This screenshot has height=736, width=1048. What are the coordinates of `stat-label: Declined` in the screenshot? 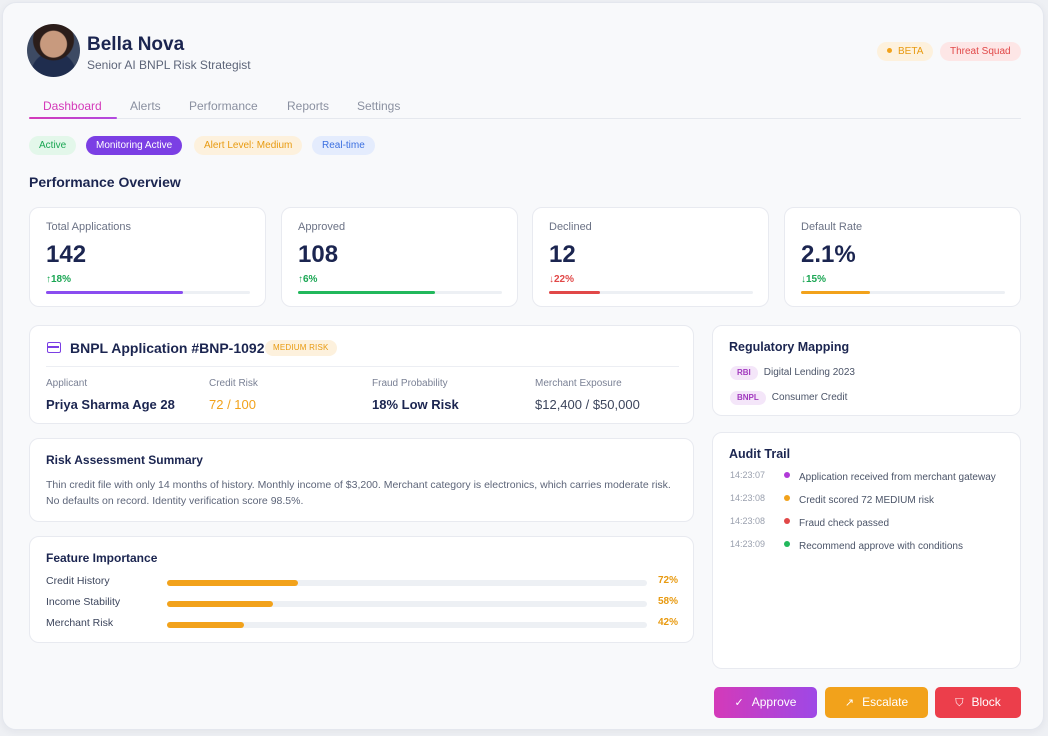 It's located at (570, 227).